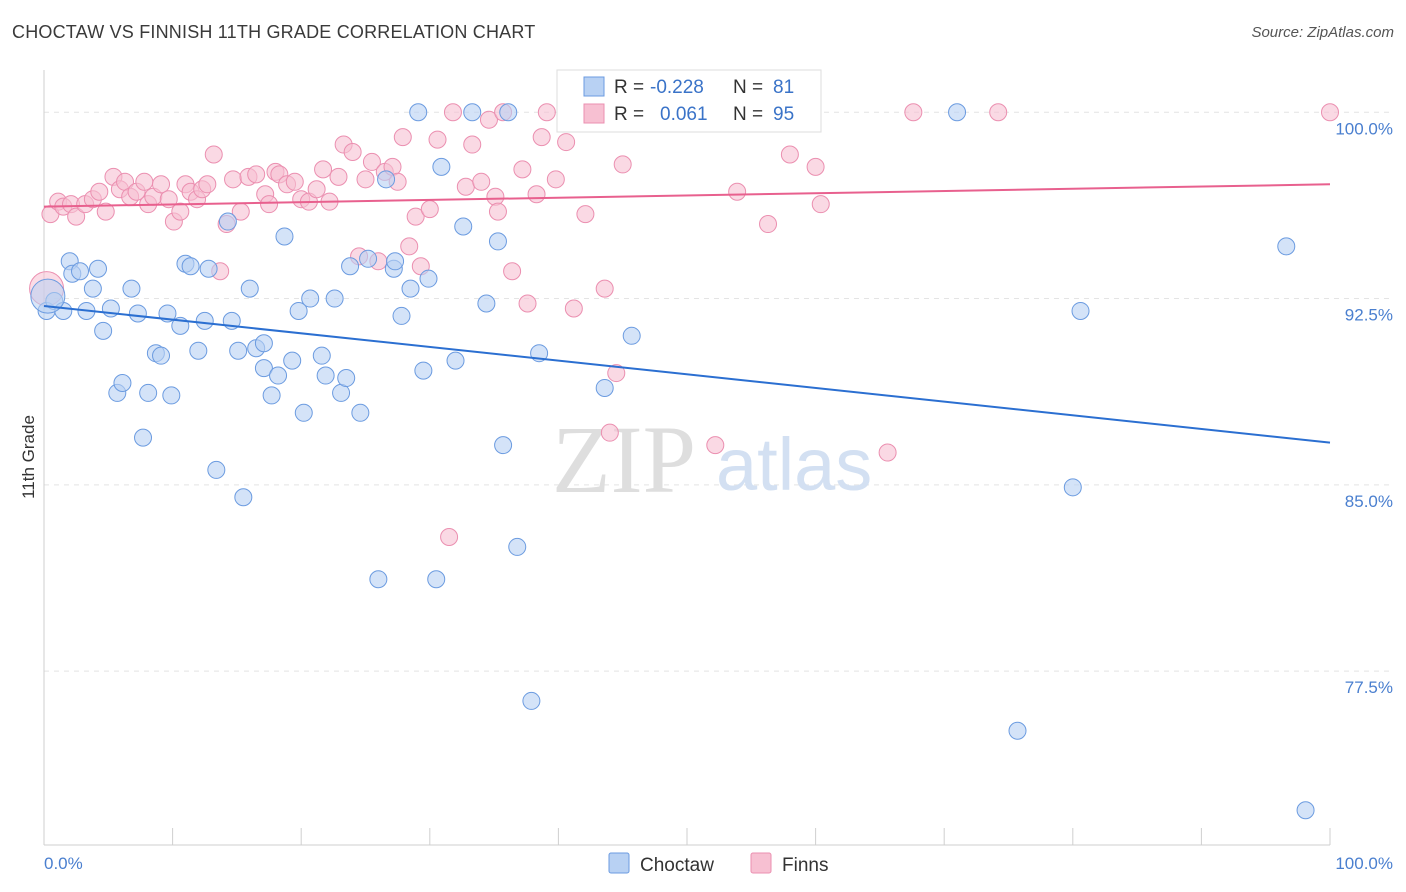  What do you see at coordinates (63, 863) in the screenshot?
I see `x-tick-label: 0.0%` at bounding box center [63, 863].